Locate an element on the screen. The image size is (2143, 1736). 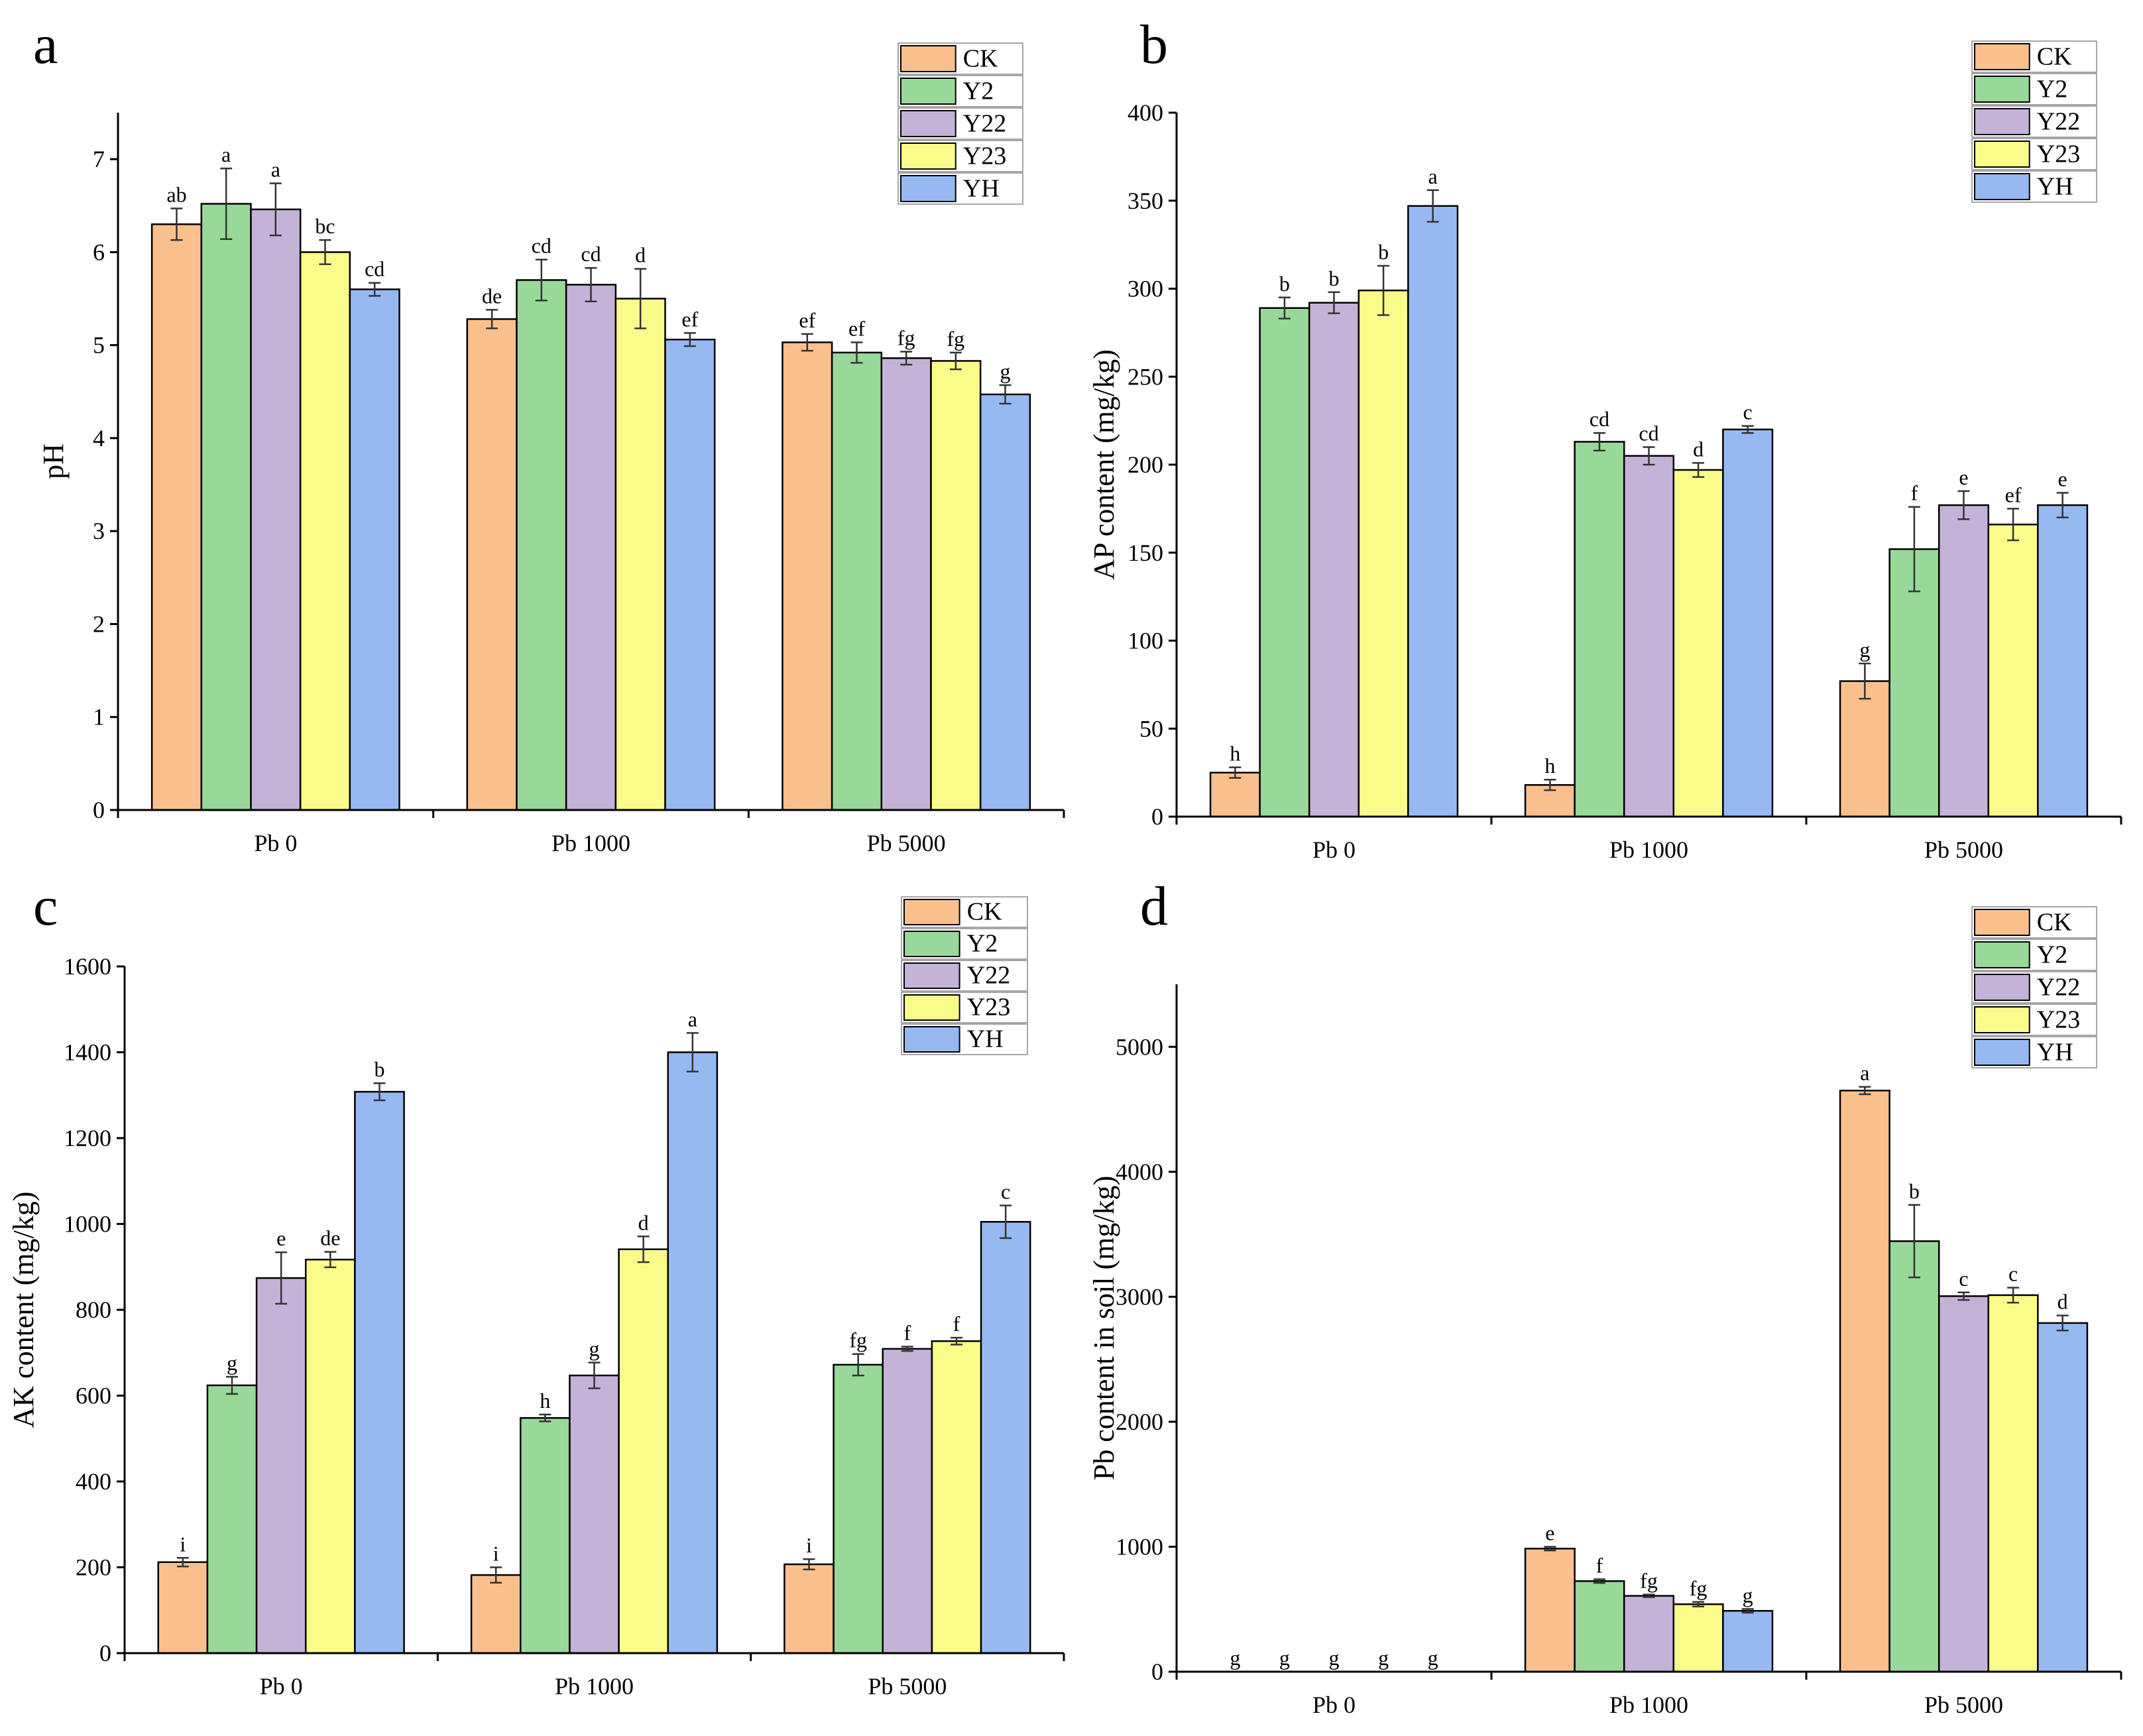
legend-swatch-y23 is located at coordinates (2002, 154).